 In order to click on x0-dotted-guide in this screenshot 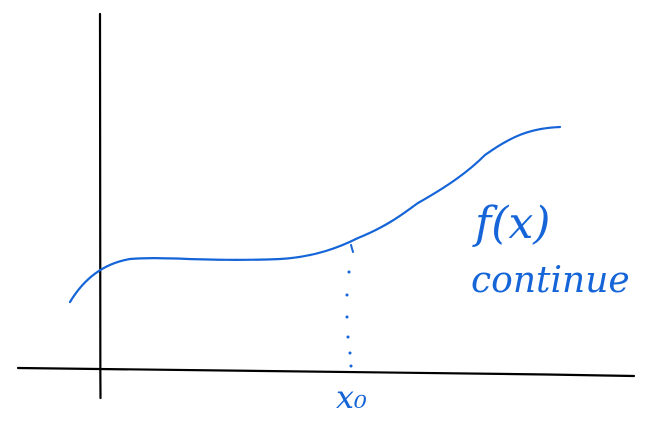, I will do `click(349, 306)`.